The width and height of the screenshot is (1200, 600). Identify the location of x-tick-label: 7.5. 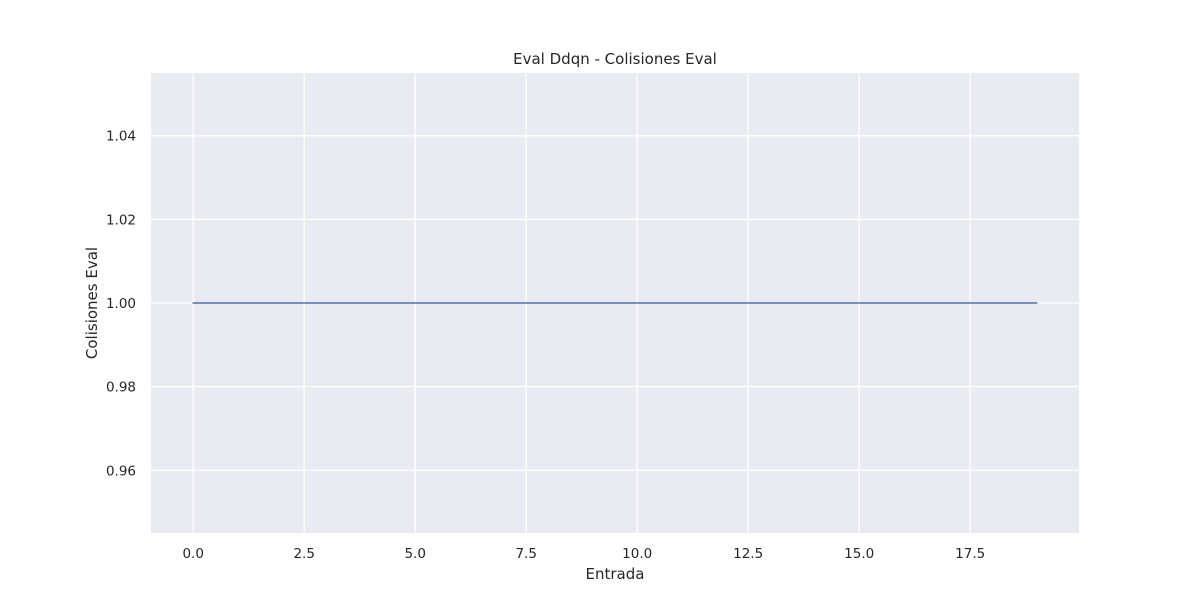
(525, 554).